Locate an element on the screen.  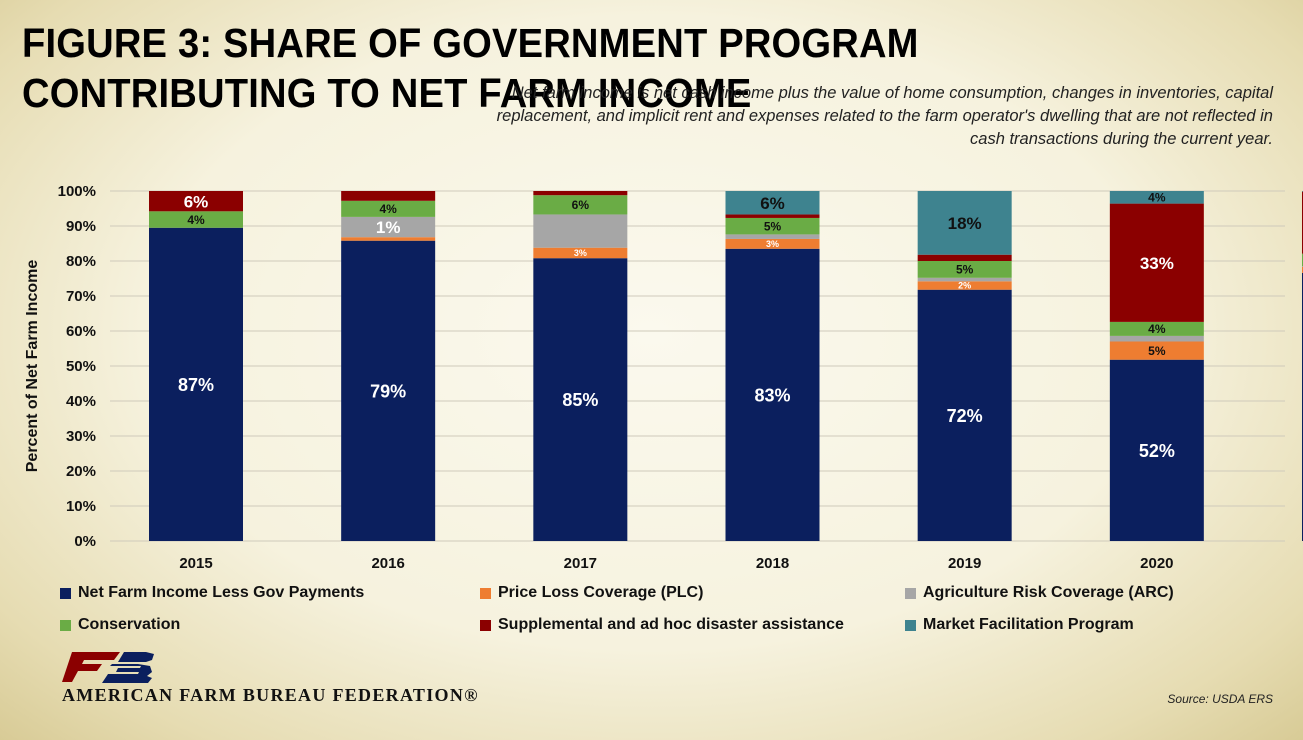
y-tick-label: 20% is located at coordinates (81, 471).